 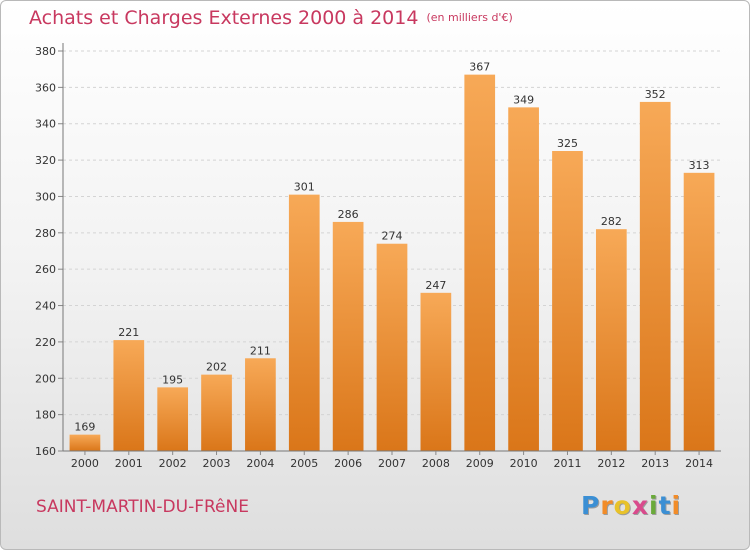 I want to click on brand-letter: x, so click(x=640, y=505).